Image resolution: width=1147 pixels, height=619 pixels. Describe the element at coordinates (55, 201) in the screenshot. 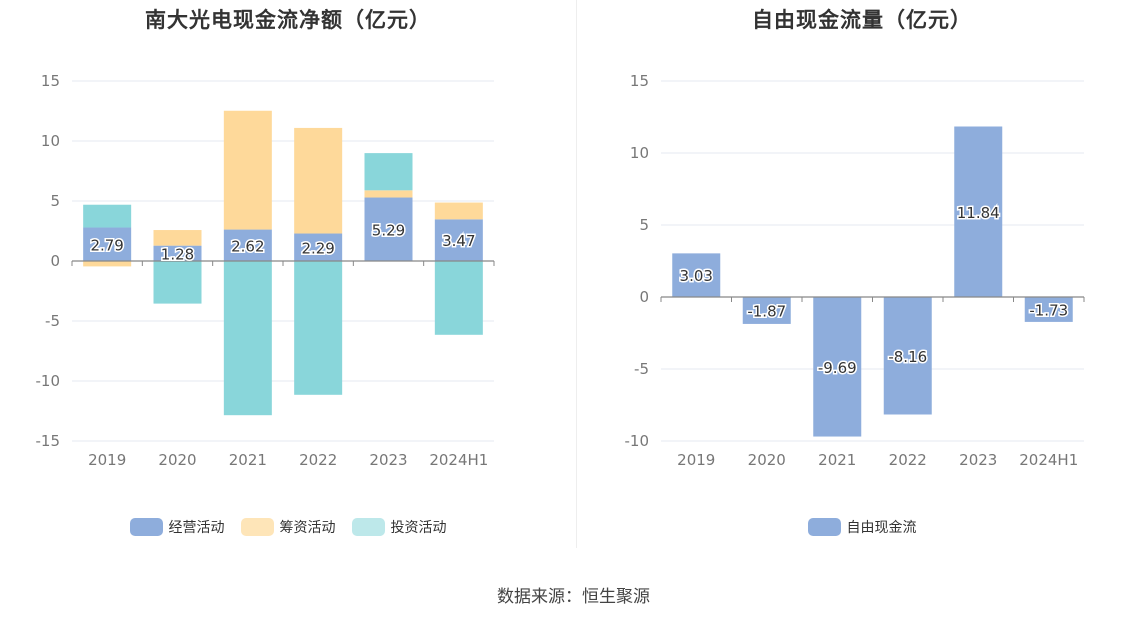

I see `cashflow-ytick-label: 5` at that location.